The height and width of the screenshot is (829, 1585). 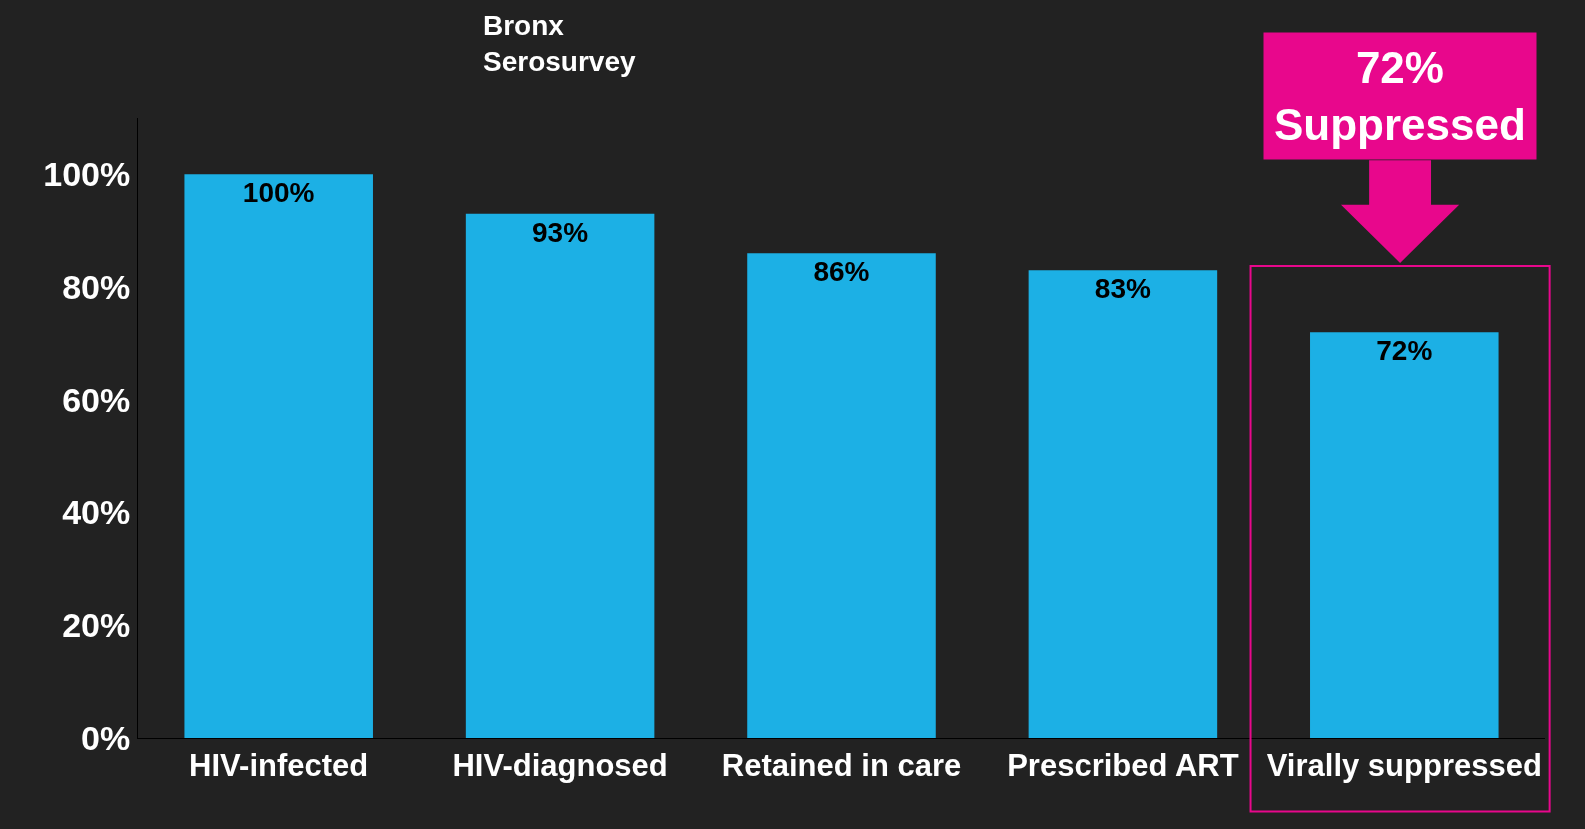 What do you see at coordinates (559, 44) in the screenshot?
I see `chart-title: Bronx Serosurvey` at bounding box center [559, 44].